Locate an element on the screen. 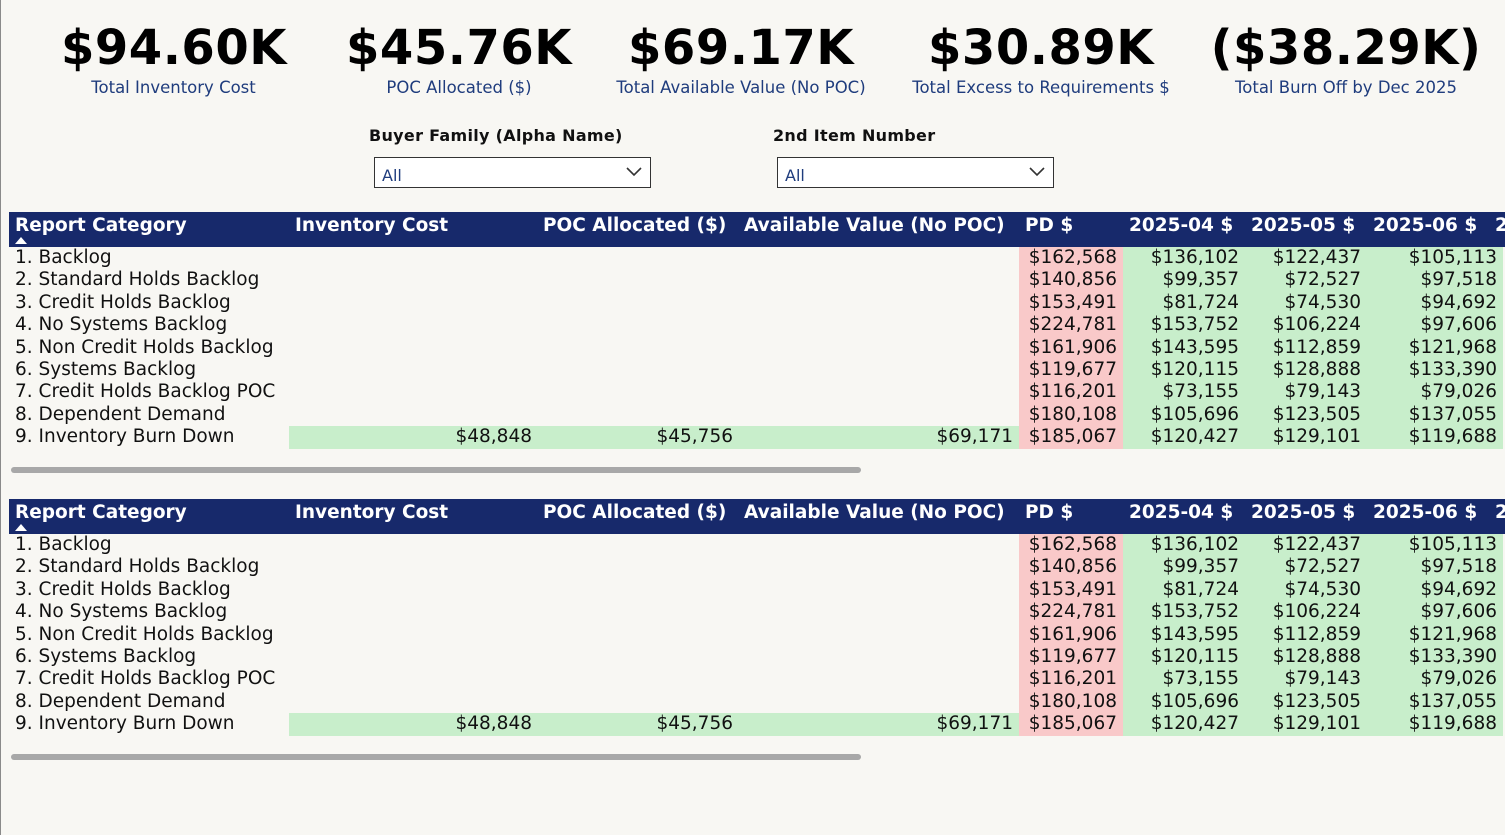 This screenshot has width=1505, height=835. cell-pd: $140,856 is located at coordinates (1071, 280).